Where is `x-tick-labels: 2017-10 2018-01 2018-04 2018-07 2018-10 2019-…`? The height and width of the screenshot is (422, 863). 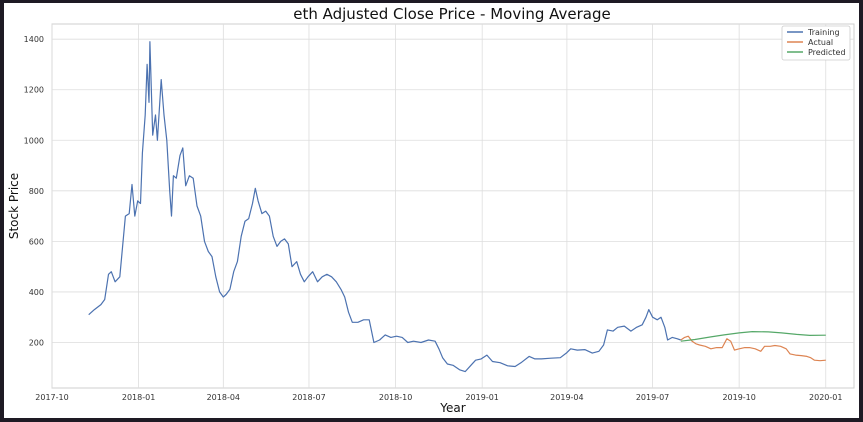
x-tick-labels: 2017-10 2018-01 2018-04 2018-07 2018-10 2019-… is located at coordinates (438, 397).